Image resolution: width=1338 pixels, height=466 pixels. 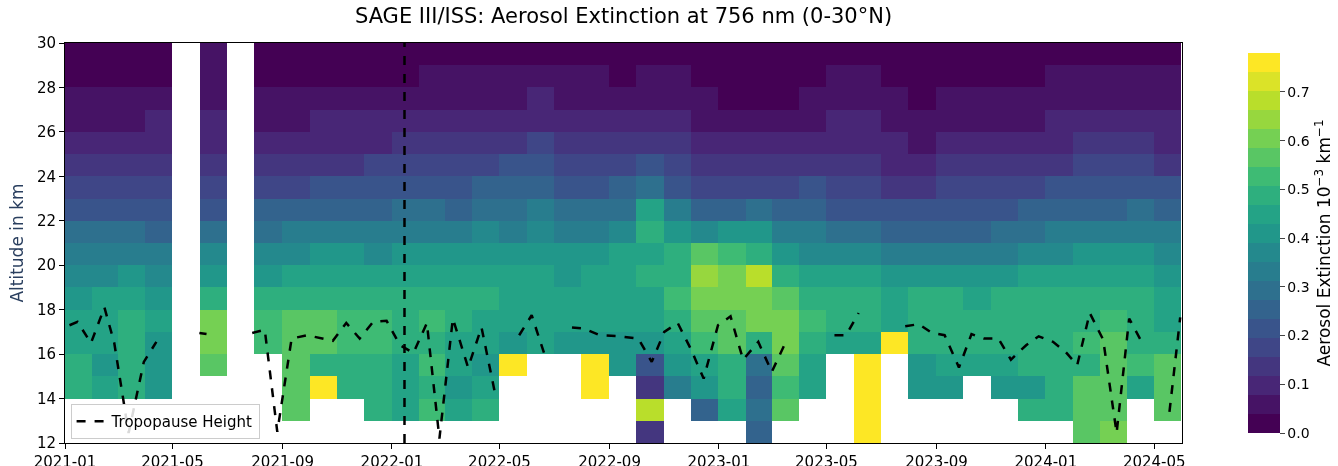 What do you see at coordinates (46, 398) in the screenshot?
I see `y-tick-label: 14` at bounding box center [46, 398].